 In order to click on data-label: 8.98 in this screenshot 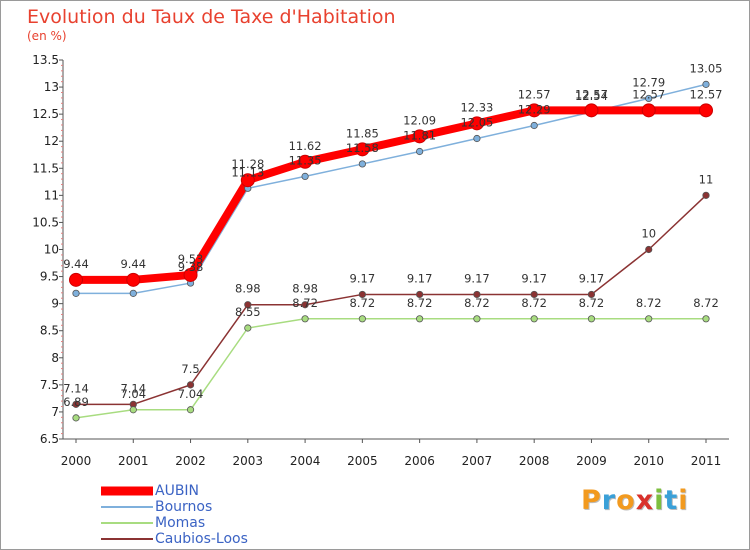, I will do `click(248, 289)`.